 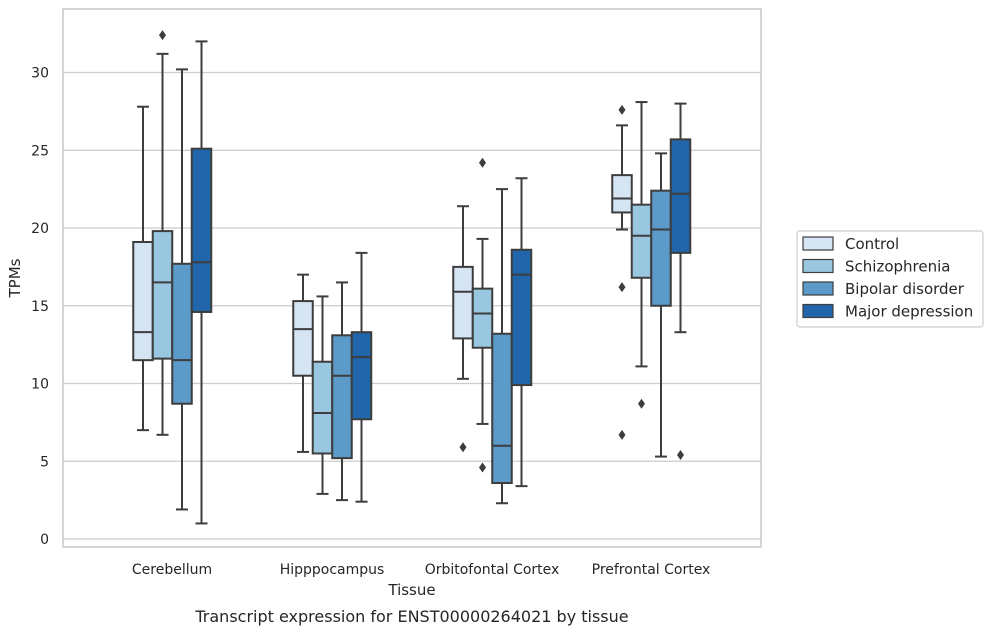 What do you see at coordinates (897, 267) in the screenshot?
I see `legend-label-1: Schizophrenia` at bounding box center [897, 267].